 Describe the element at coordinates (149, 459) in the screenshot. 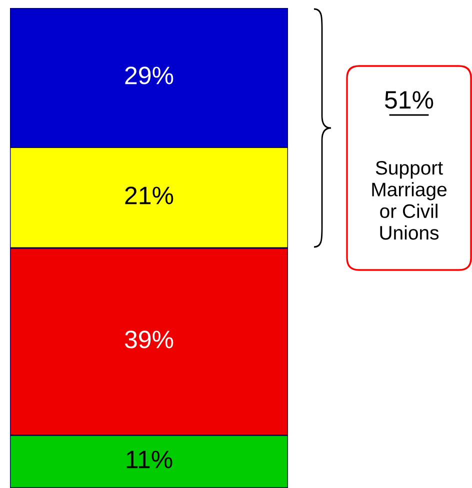

I see `data-label: 11%` at that location.